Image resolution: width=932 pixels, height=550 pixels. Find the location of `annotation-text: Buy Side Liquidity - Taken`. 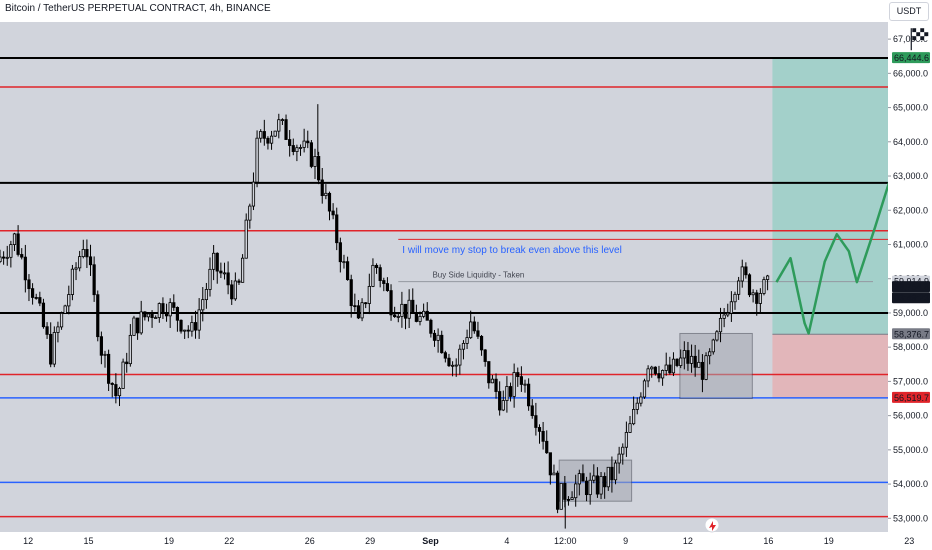

annotation-text: Buy Side Liquidity - Taken is located at coordinates (478, 274).